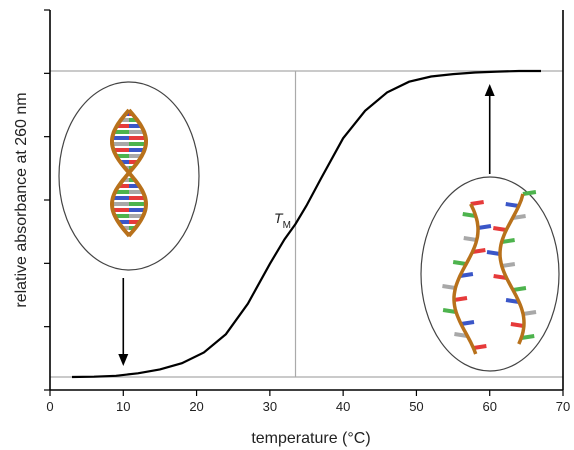 This screenshot has width=574, height=450. Describe the element at coordinates (21, 199) in the screenshot. I see `y-axis-title: relative absorbance at 260 nm` at that location.